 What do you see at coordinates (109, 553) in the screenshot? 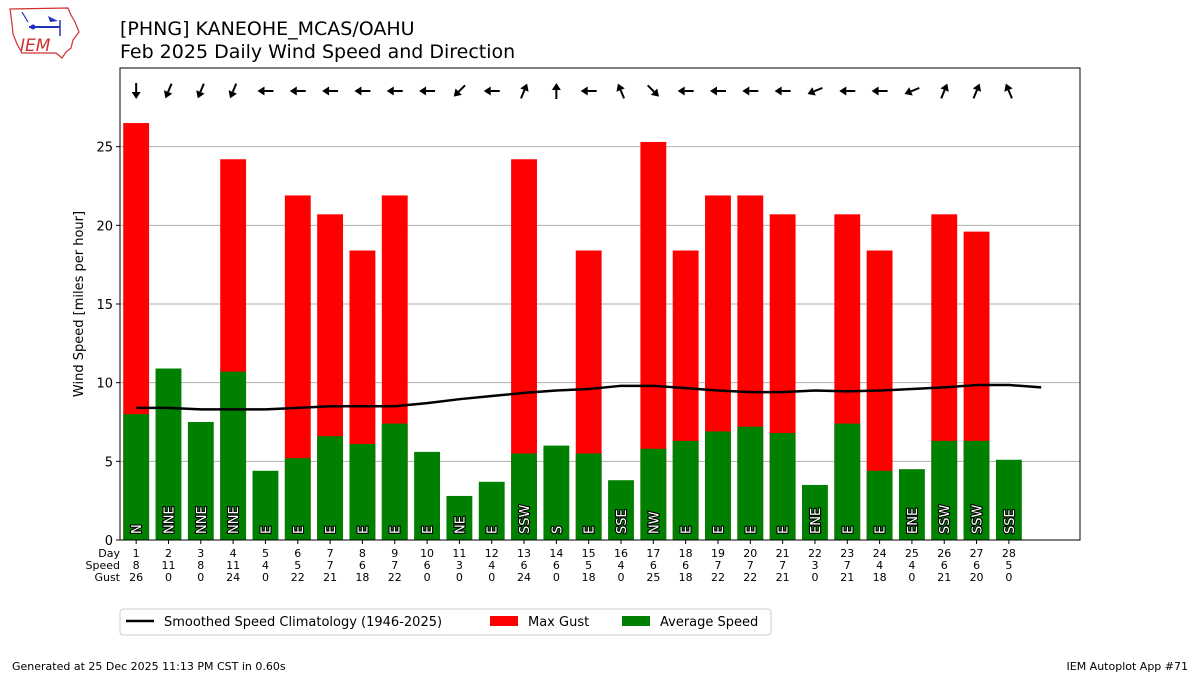
I see `row-label-day: Day` at bounding box center [109, 553].